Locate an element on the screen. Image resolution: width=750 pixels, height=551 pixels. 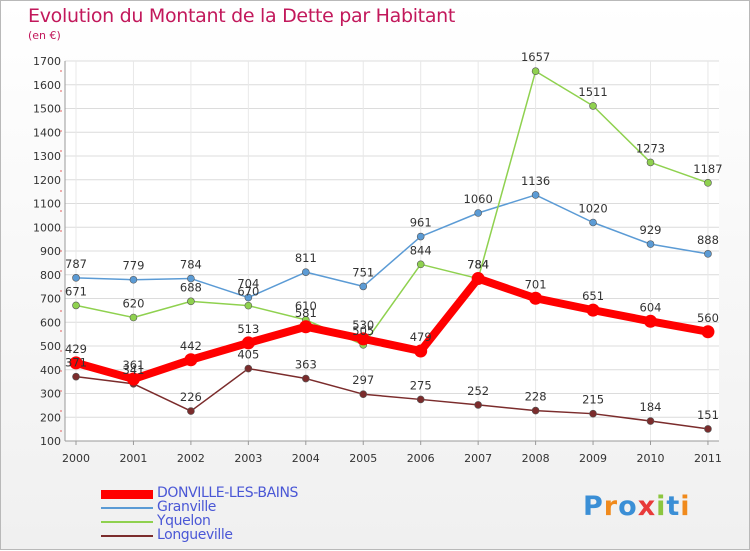
y-tick-label: 700 is located at coordinates (50, 299).